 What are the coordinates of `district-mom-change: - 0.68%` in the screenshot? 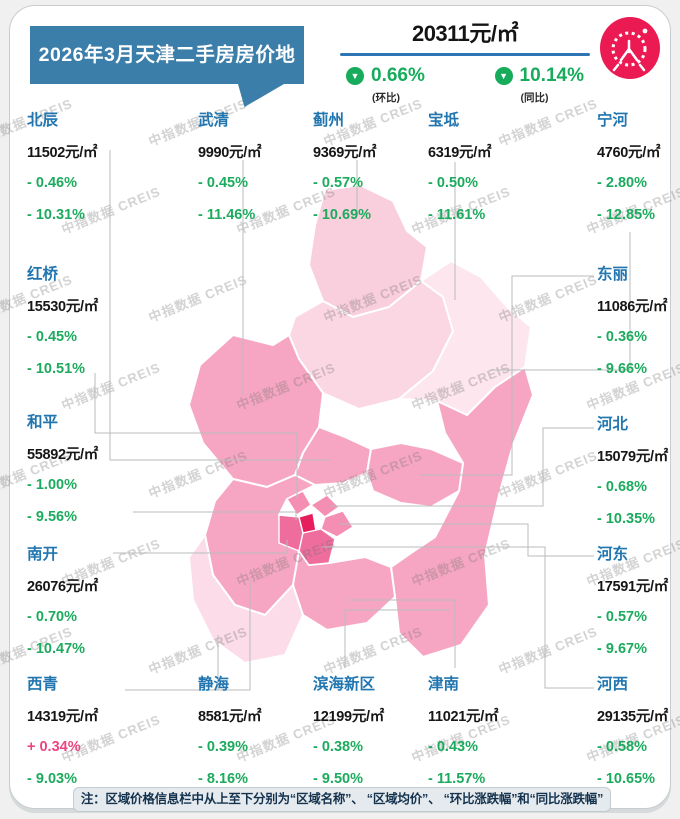 It's located at (622, 487).